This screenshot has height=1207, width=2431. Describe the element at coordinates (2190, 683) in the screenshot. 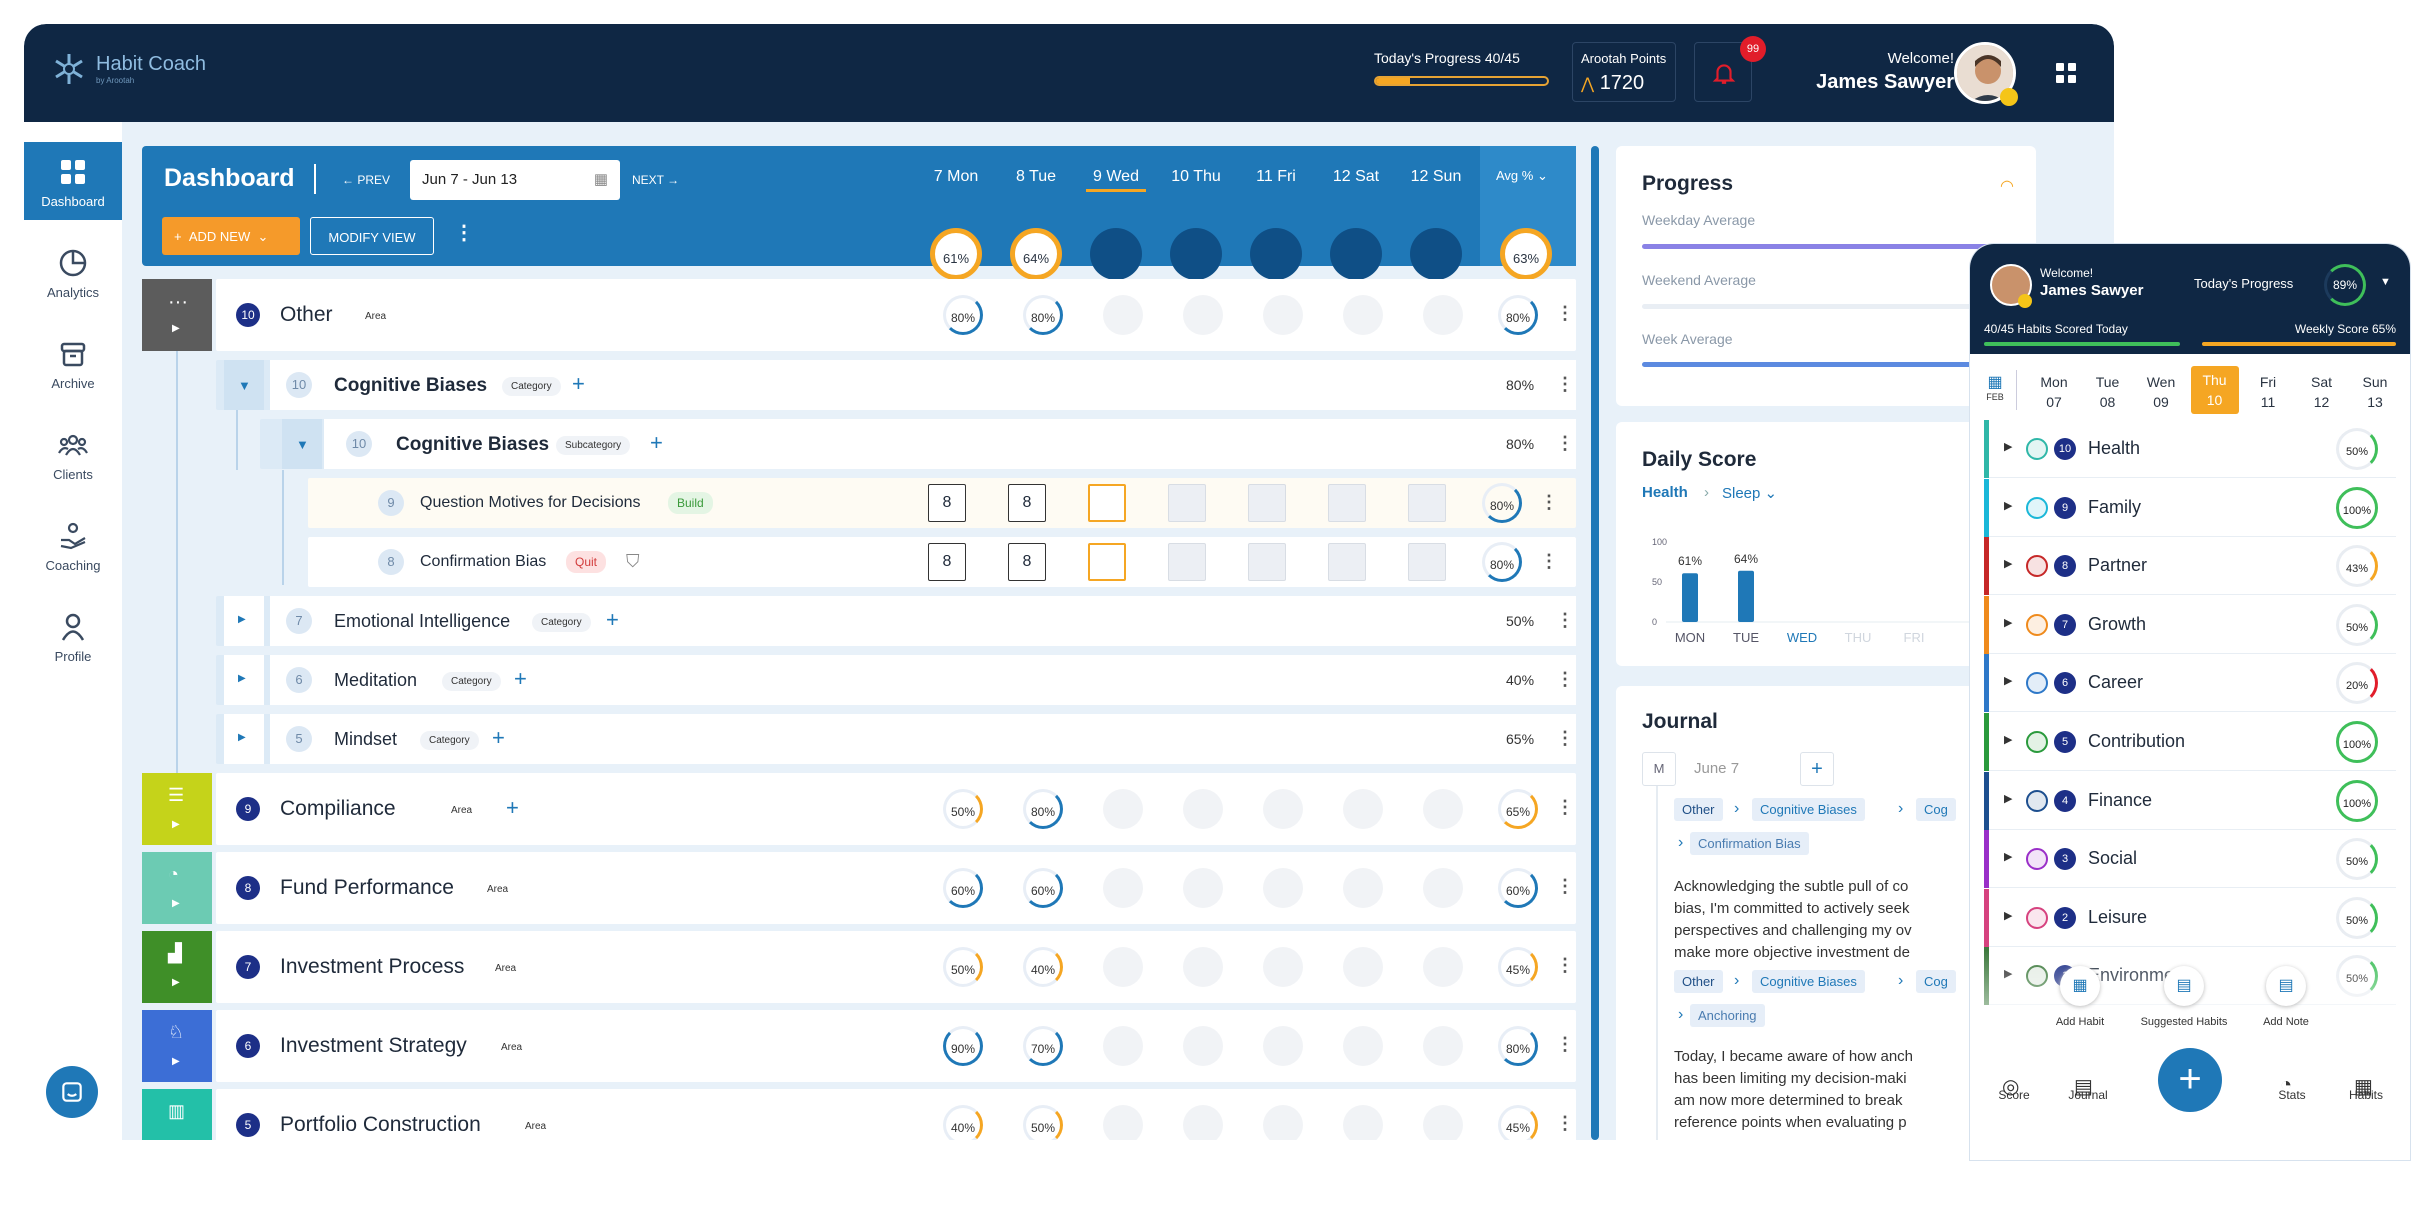

I see `mobile-category-career: ▶ 6 Career 20%` at that location.